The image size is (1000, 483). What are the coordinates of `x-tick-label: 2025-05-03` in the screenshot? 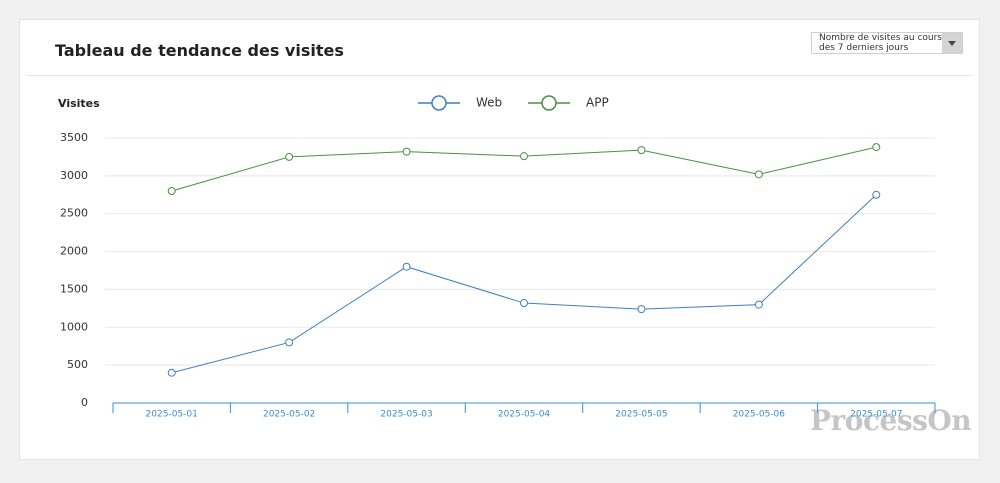 It's located at (406, 415).